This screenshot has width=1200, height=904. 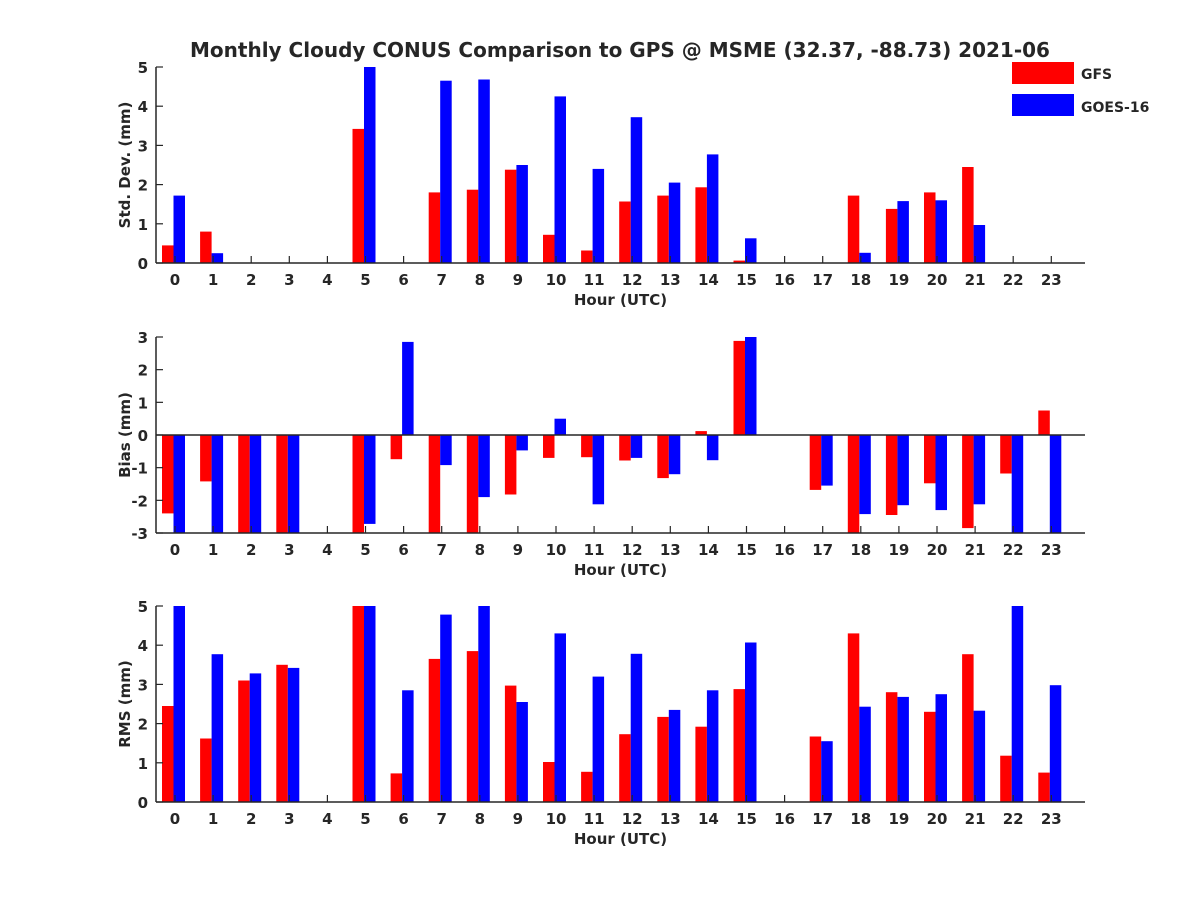 I want to click on x-tick-label: 1, so click(x=213, y=550).